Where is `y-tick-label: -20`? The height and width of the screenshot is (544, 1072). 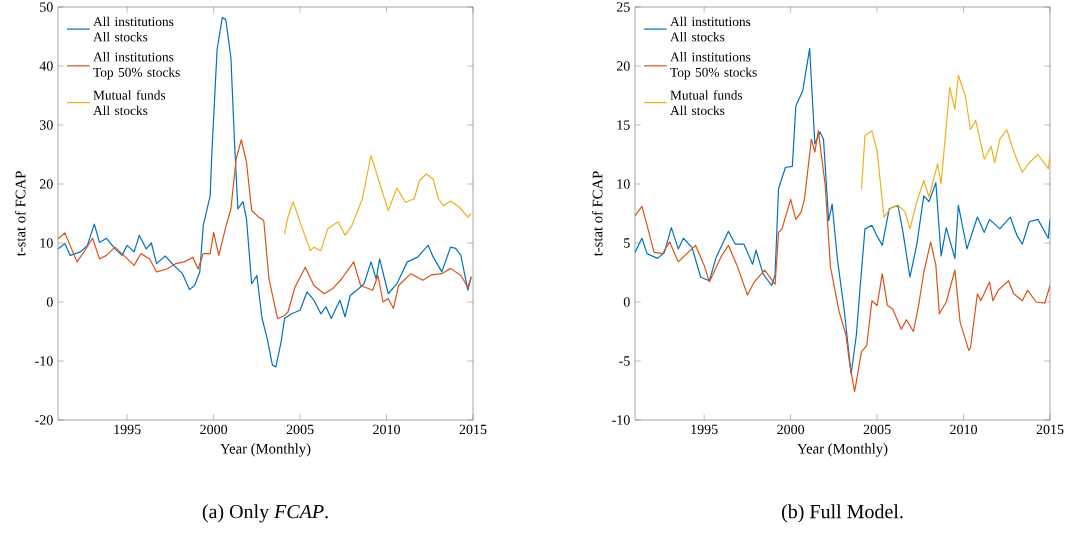
y-tick-label: -20 is located at coordinates (44, 420).